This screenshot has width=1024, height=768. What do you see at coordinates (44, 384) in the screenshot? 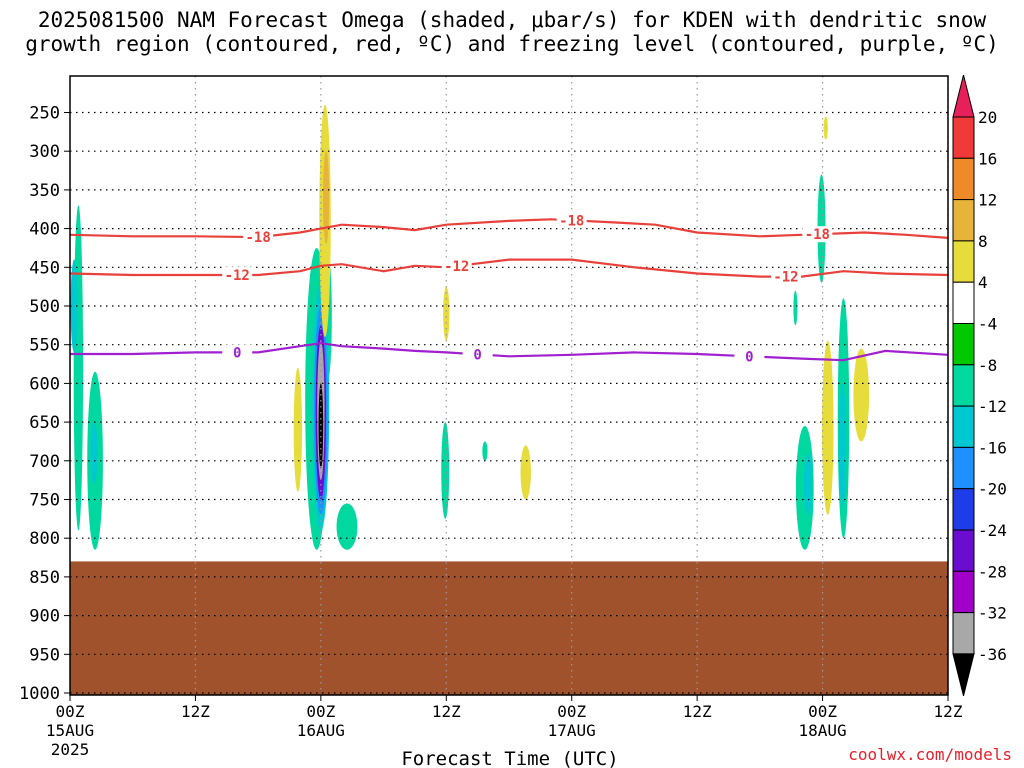
I see `y-tick-label: 600` at bounding box center [44, 384].